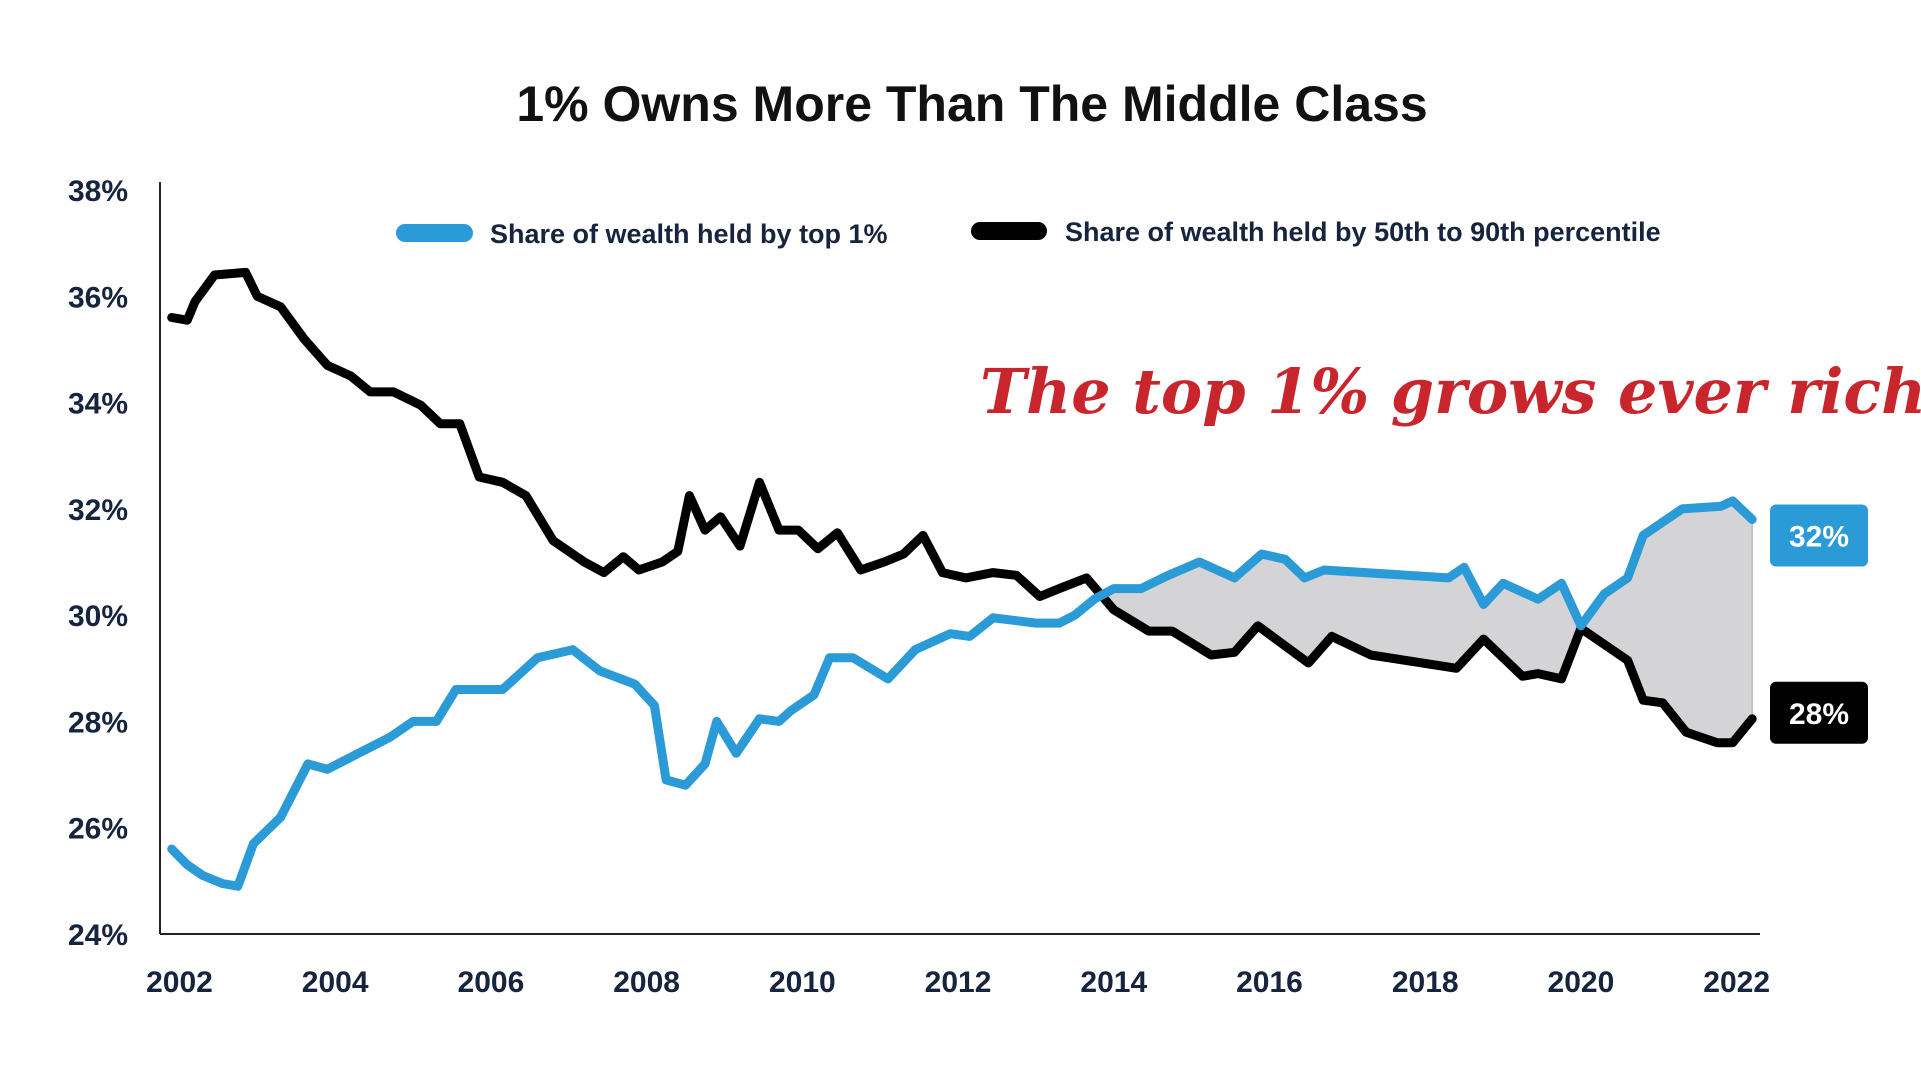  What do you see at coordinates (98, 510) in the screenshot?
I see `y-tick-label: 32%` at bounding box center [98, 510].